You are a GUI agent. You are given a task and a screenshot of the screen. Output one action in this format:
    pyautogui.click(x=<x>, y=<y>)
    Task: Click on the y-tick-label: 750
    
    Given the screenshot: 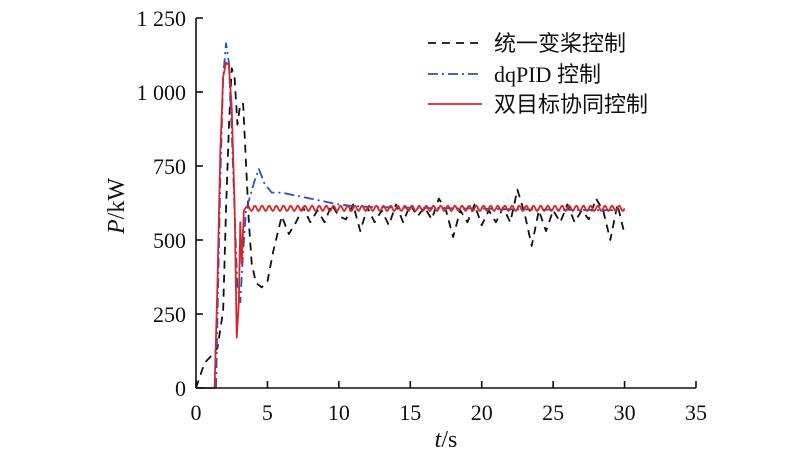 What is the action you would take?
    pyautogui.click(x=169, y=166)
    